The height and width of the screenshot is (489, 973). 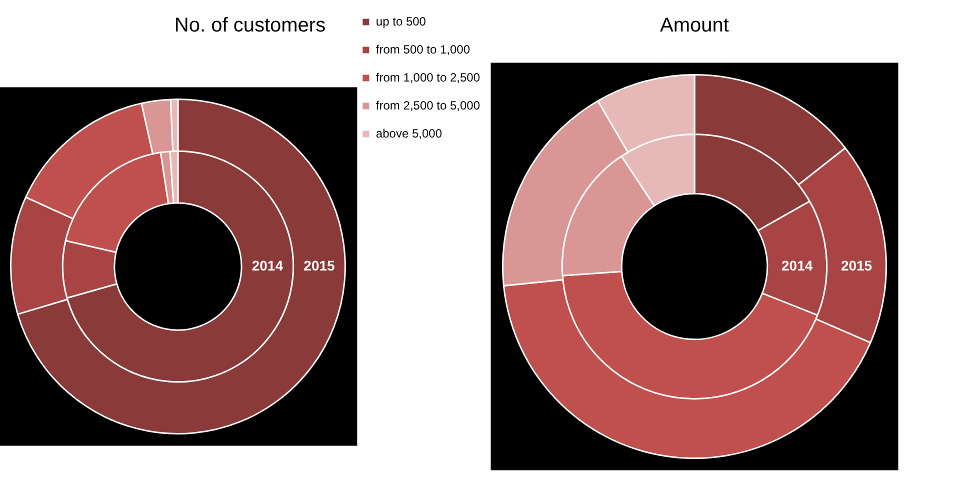 I want to click on legend-label: from 2,500 to 5,000, so click(x=428, y=105).